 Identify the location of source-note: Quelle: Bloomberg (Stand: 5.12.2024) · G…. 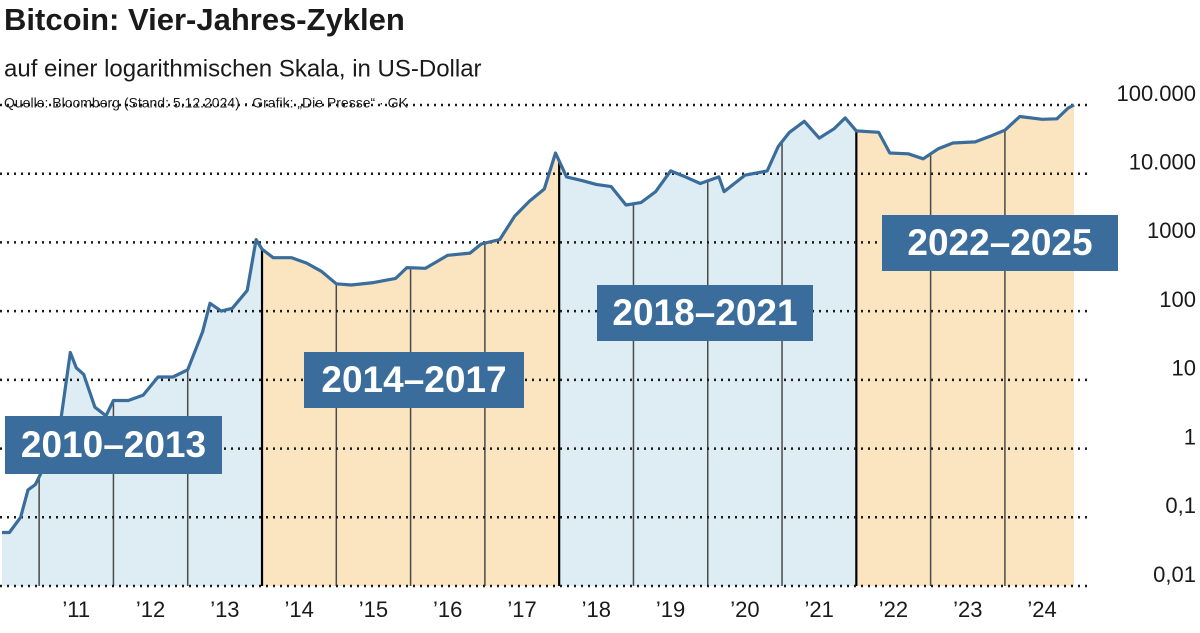
(206, 103).